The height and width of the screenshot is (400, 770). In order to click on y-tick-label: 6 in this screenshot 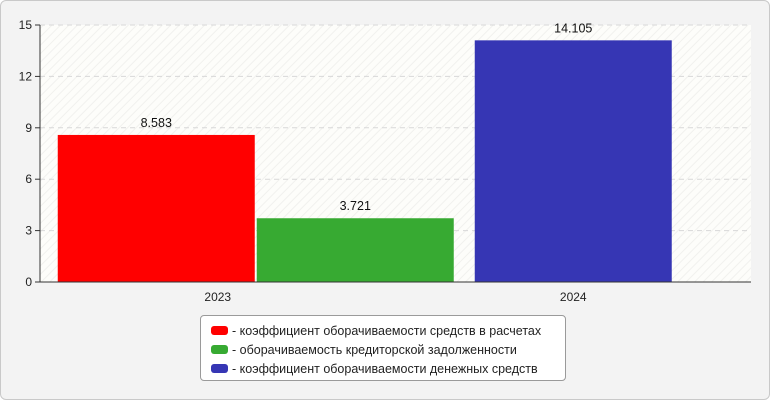, I will do `click(28, 179)`.